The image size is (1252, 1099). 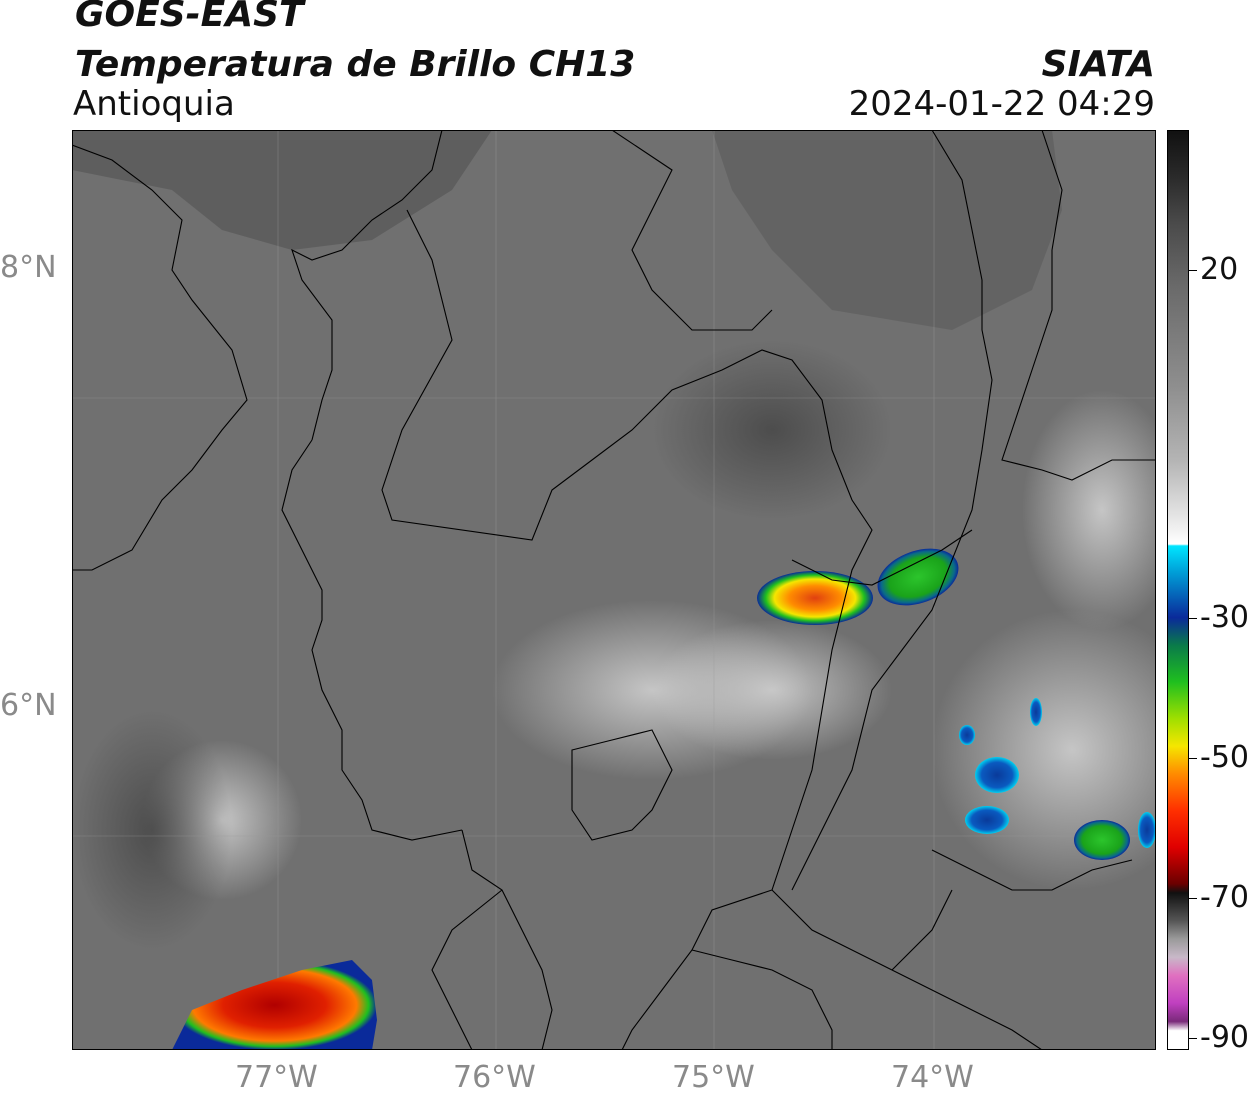 I want to click on sea-region, so click(x=282, y=190).